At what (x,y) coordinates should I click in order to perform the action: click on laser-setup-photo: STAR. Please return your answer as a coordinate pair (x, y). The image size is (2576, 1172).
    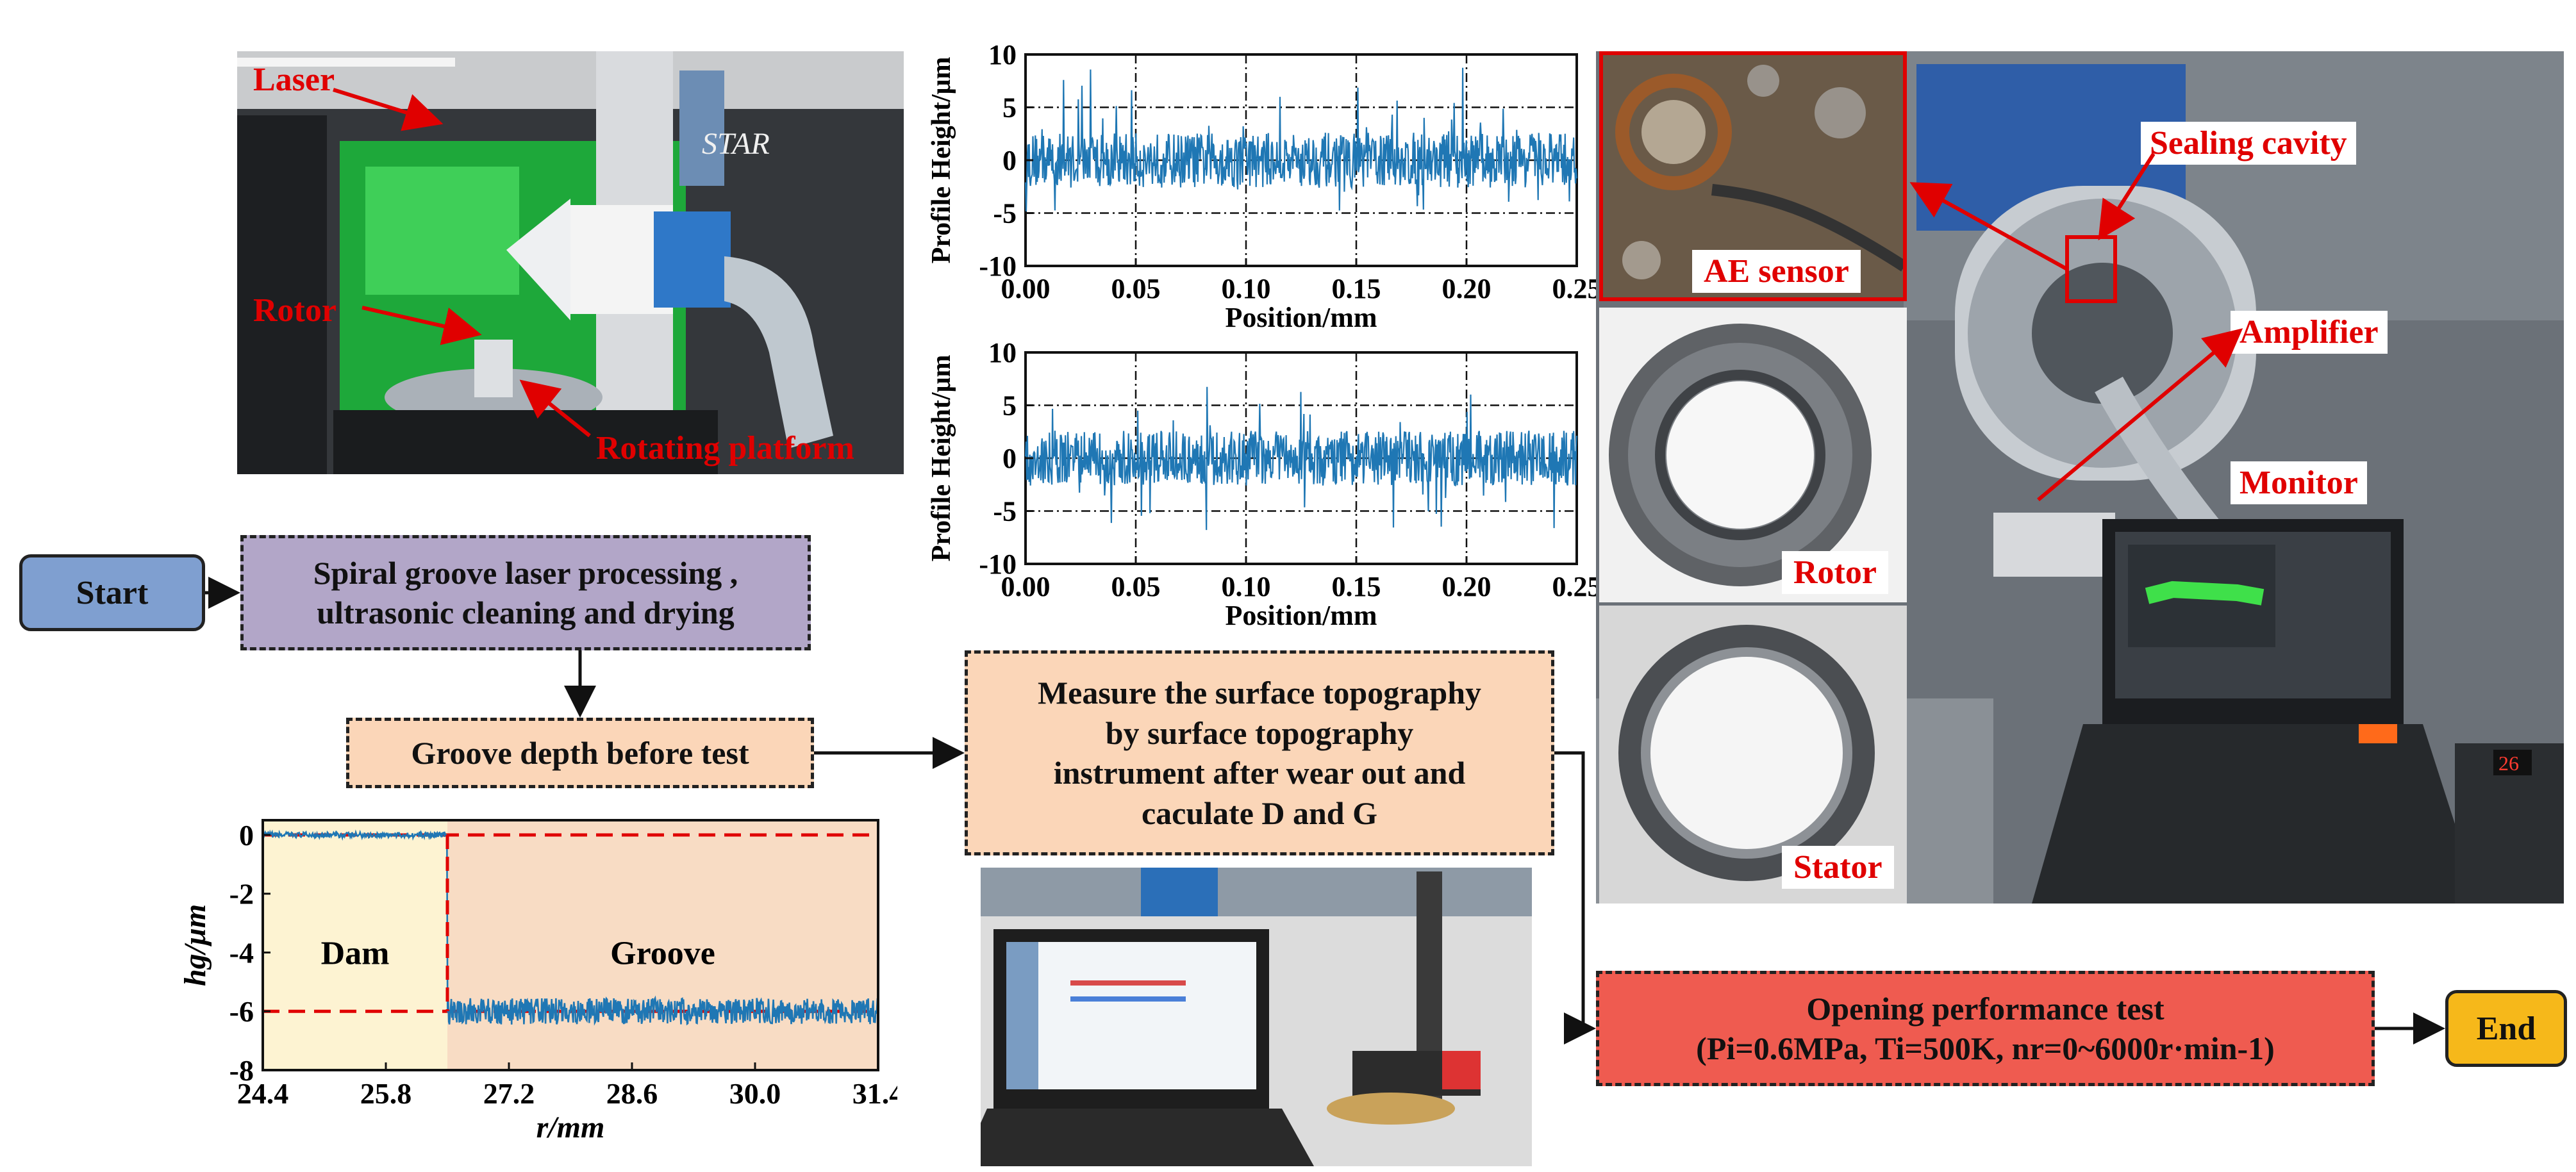
    Looking at the image, I should click on (570, 262).